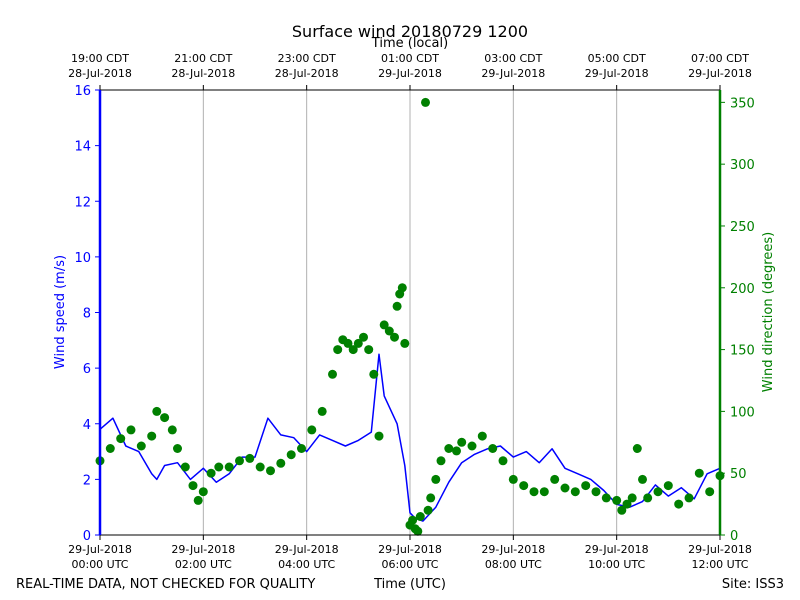 The width and height of the screenshot is (800, 600). Describe the element at coordinates (617, 58) in the screenshot. I see `top-tick-time: 05:00 CDT` at that location.